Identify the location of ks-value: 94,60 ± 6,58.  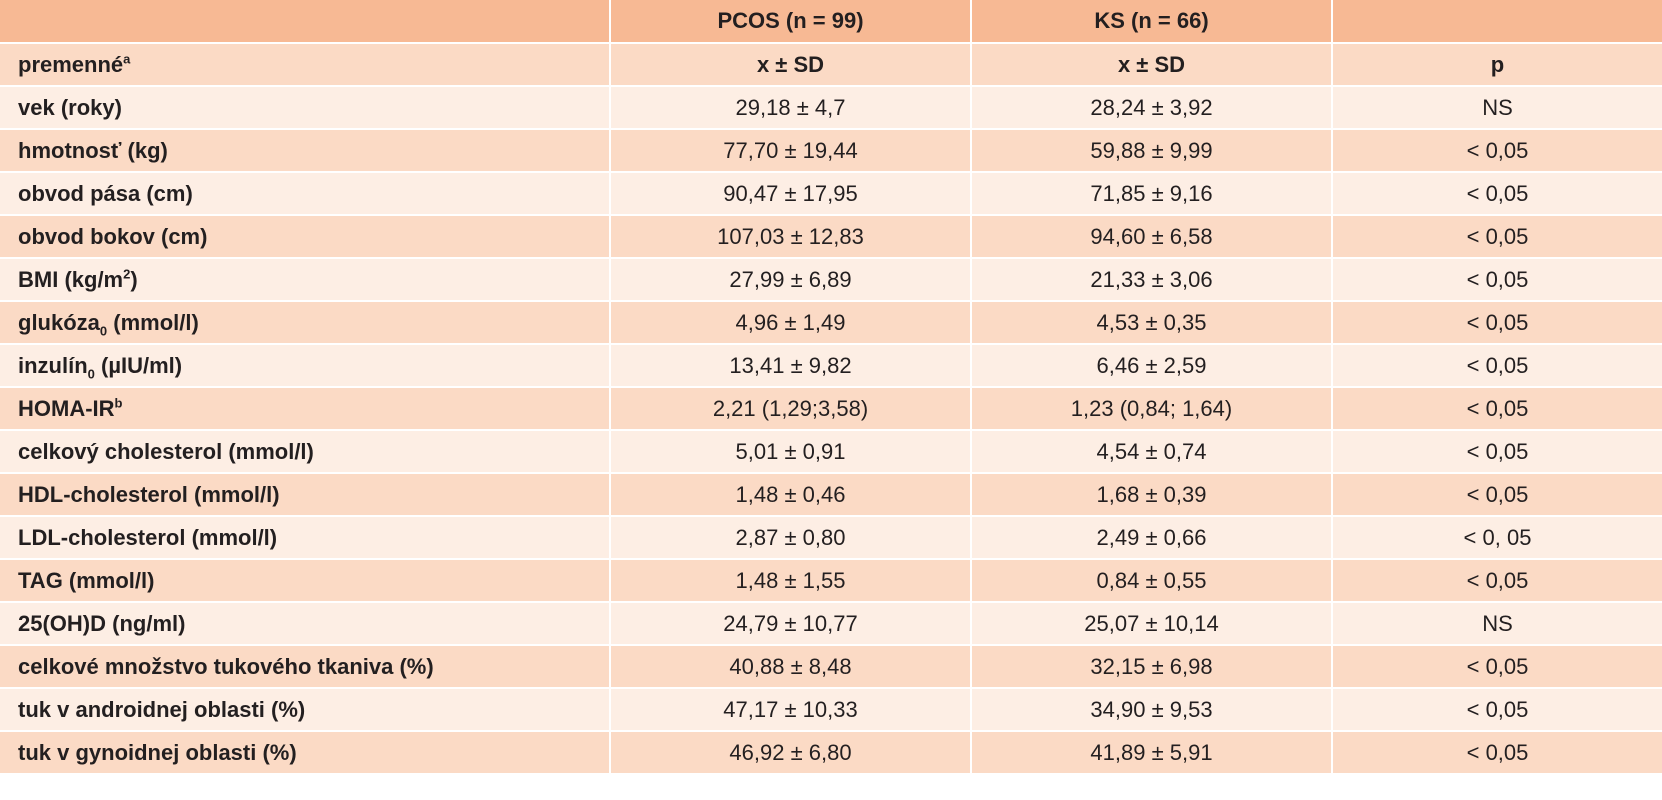
(1152, 237).